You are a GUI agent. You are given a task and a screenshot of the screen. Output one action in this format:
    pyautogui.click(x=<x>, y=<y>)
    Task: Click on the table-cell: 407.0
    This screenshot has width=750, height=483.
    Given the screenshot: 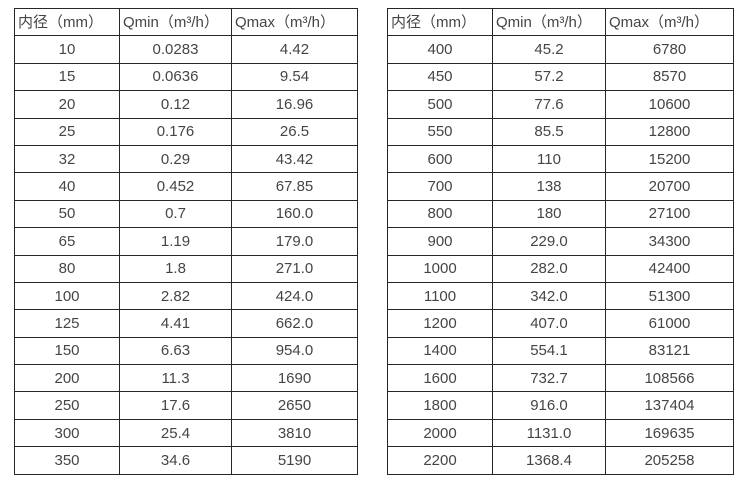 What is the action you would take?
    pyautogui.click(x=549, y=323)
    